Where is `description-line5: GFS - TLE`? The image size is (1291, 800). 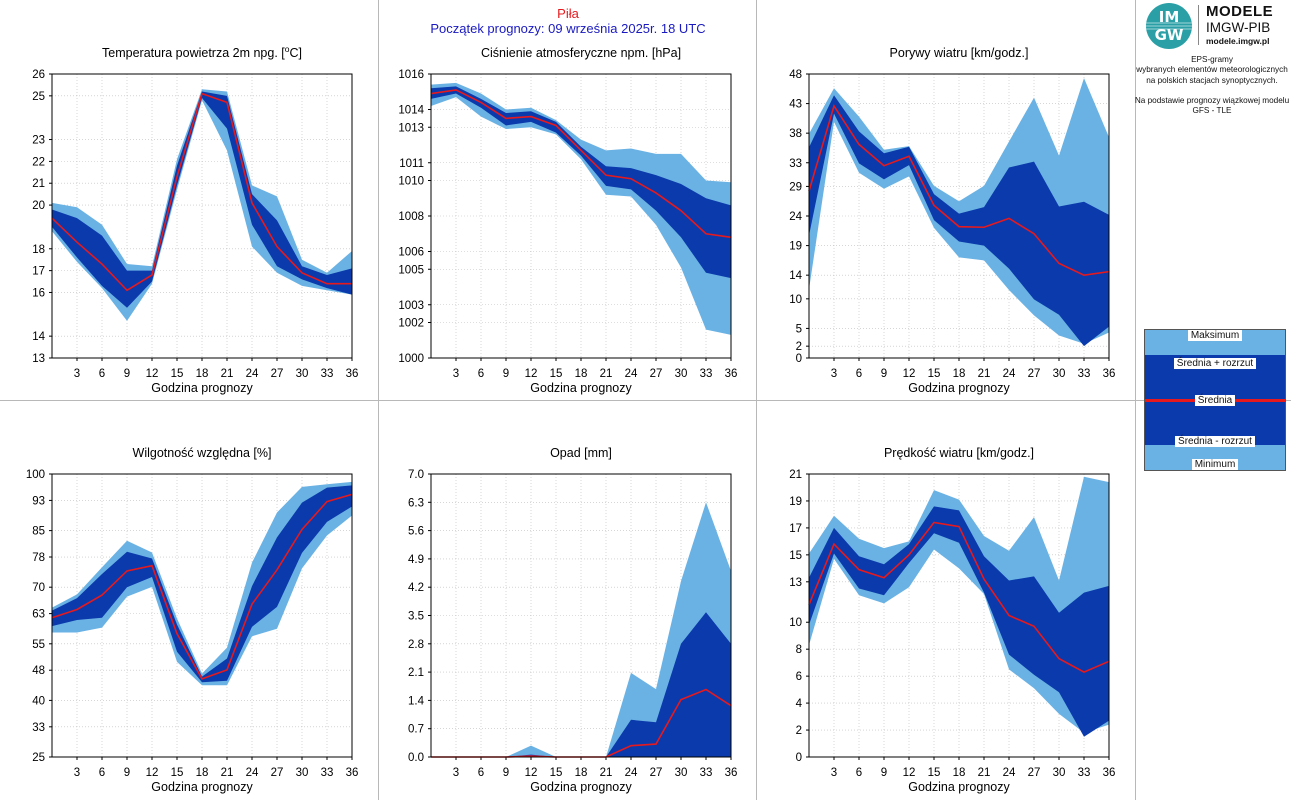
description-line5: GFS - TLE is located at coordinates (1212, 111).